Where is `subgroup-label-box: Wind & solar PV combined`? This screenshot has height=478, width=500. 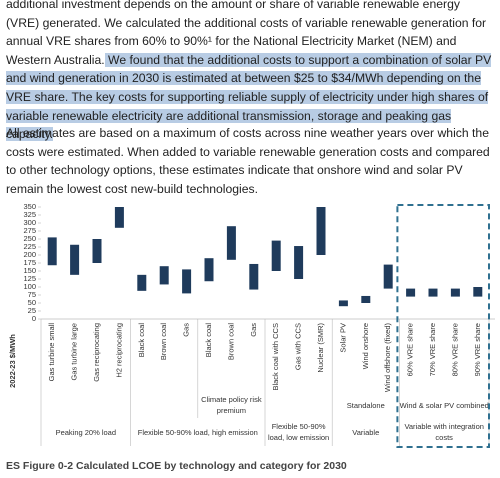
subgroup-label-box: Wind & solar PV combined is located at coordinates (444, 405).